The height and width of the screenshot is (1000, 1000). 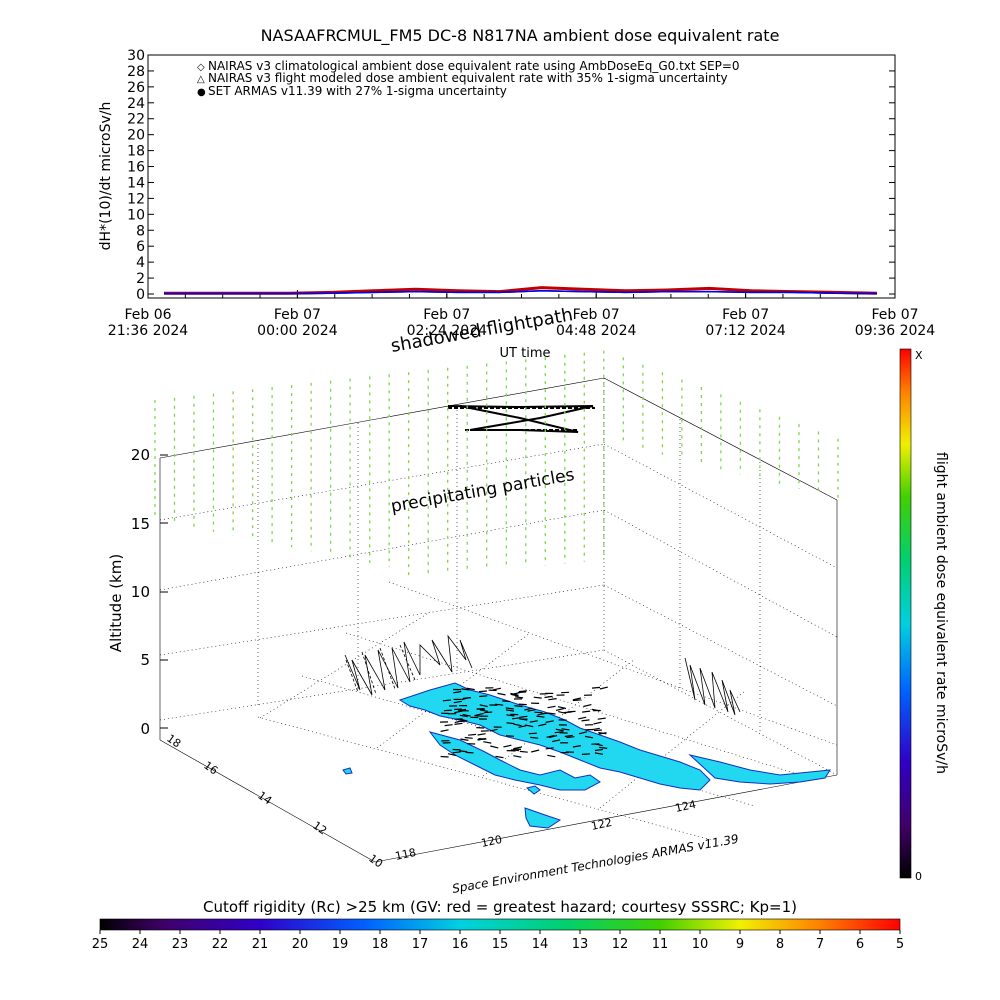 What do you see at coordinates (500, 944) in the screenshot?
I see `bottom-tick-label: 15` at bounding box center [500, 944].